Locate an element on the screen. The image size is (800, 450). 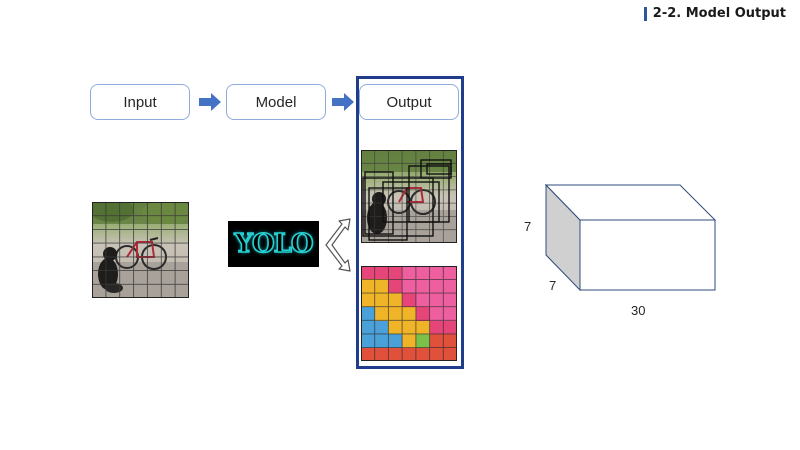
output-label: Output is located at coordinates (409, 102).